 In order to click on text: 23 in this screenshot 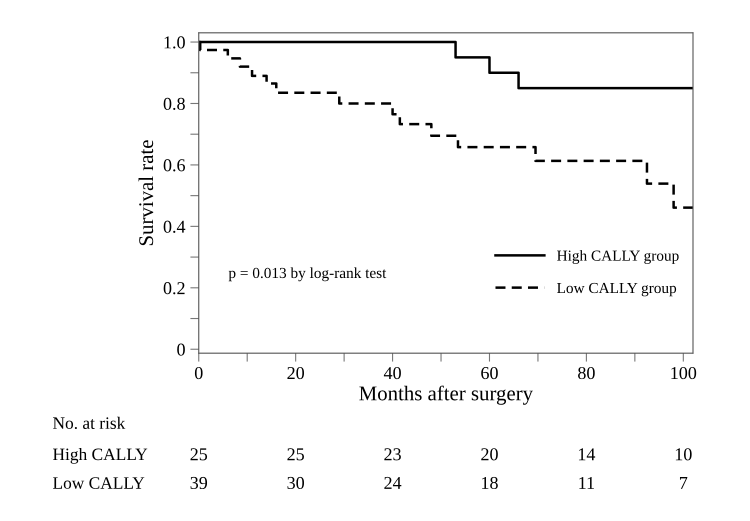, I will do `click(392, 454)`.